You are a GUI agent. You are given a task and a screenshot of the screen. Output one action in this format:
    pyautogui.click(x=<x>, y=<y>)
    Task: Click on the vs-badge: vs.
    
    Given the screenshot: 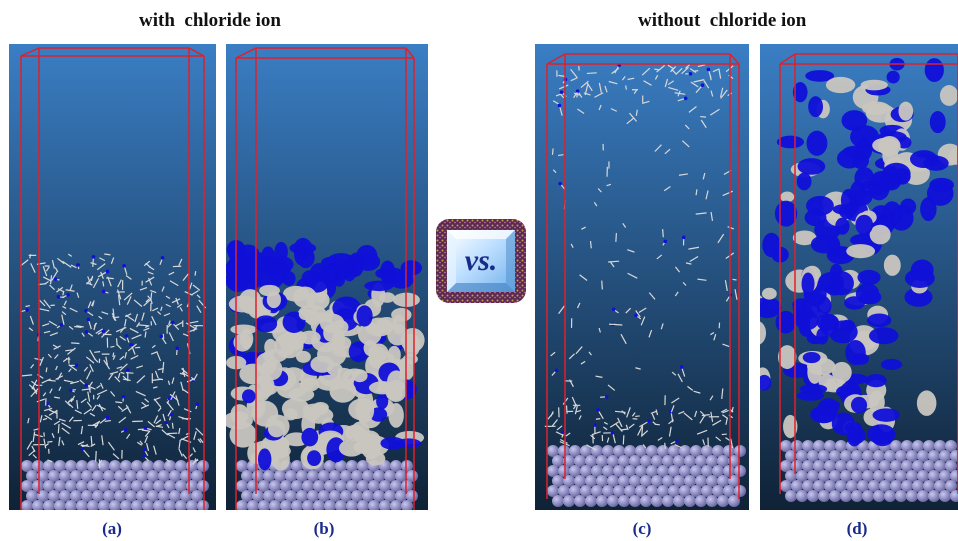 What is the action you would take?
    pyautogui.click(x=481, y=261)
    